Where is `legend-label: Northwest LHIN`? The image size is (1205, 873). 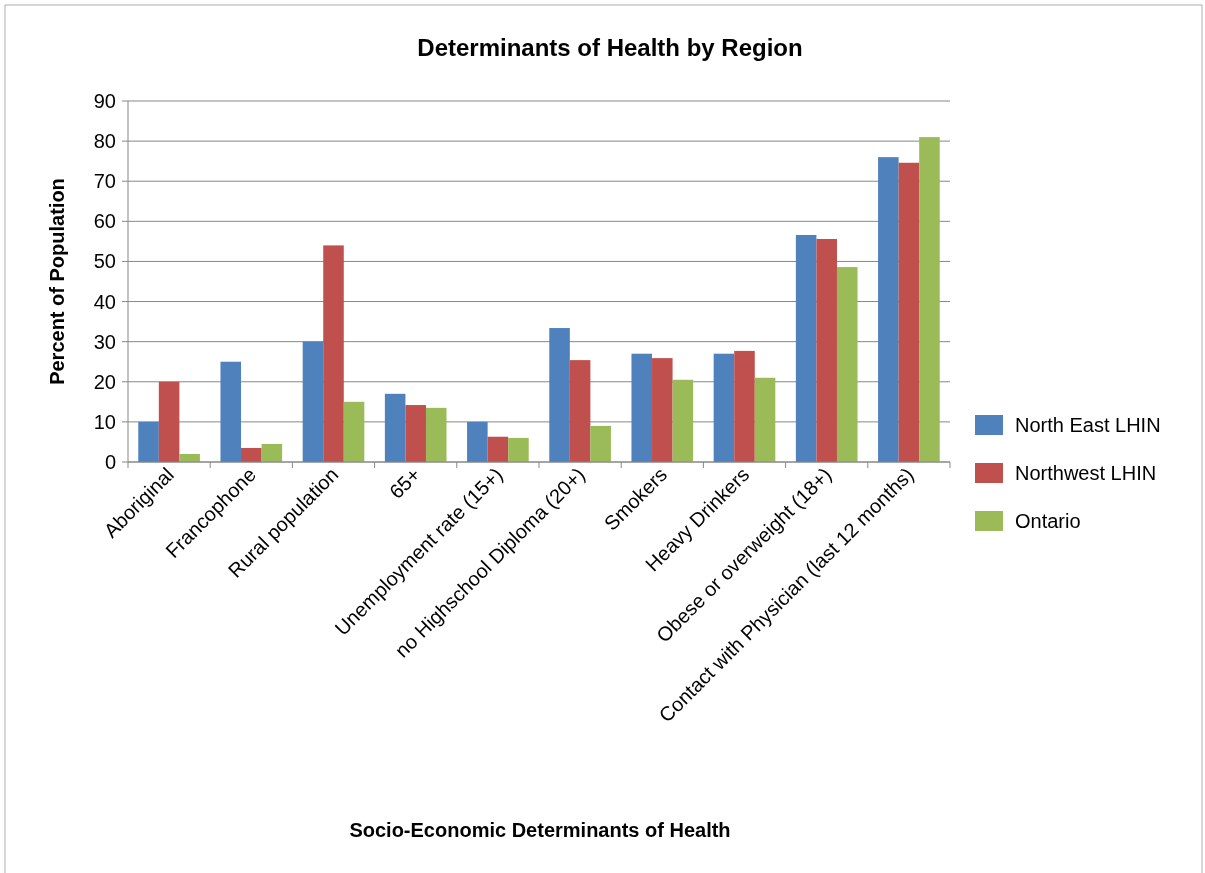
legend-label: Northwest LHIN is located at coordinates (1086, 473).